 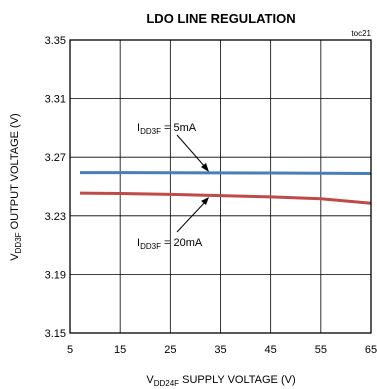 I want to click on series-layer, so click(x=225, y=188).